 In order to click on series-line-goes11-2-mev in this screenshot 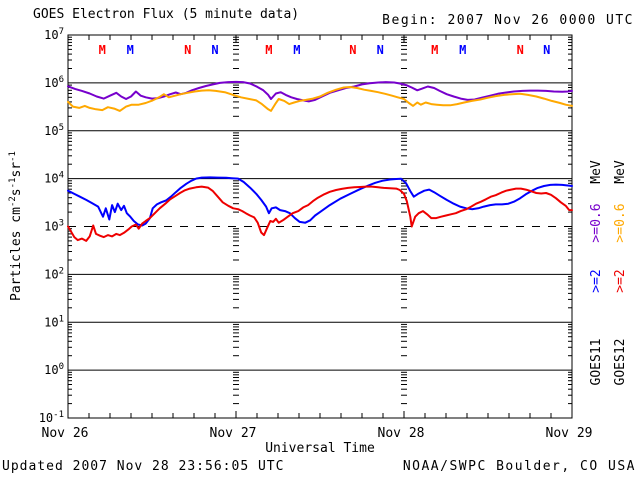, I will do `click(320, 201)`.